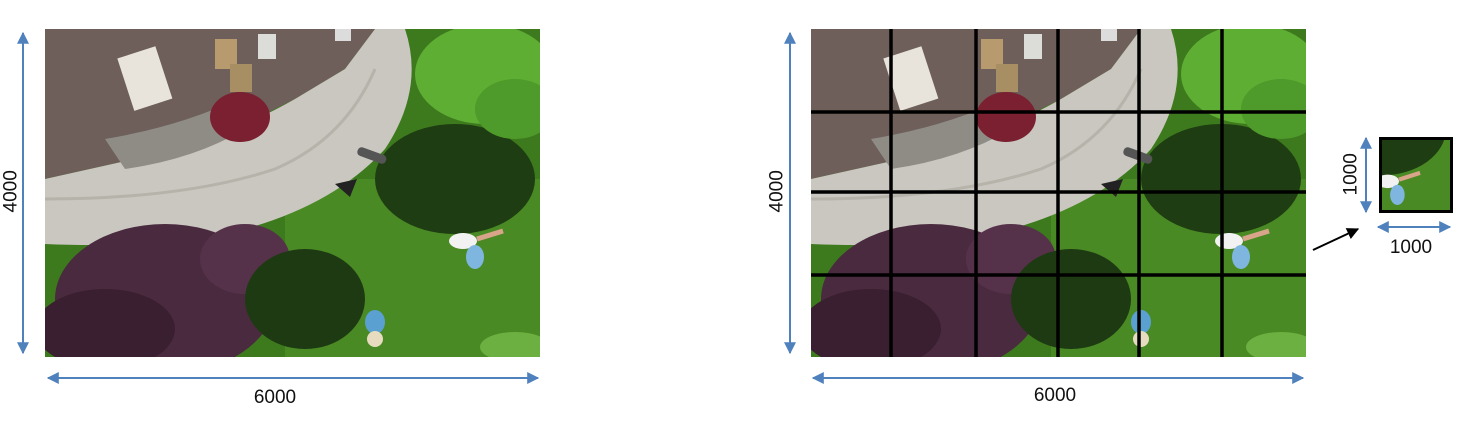 This screenshot has height=422, width=1459. What do you see at coordinates (11, 191) in the screenshot?
I see `left-height-label: 4000` at bounding box center [11, 191].